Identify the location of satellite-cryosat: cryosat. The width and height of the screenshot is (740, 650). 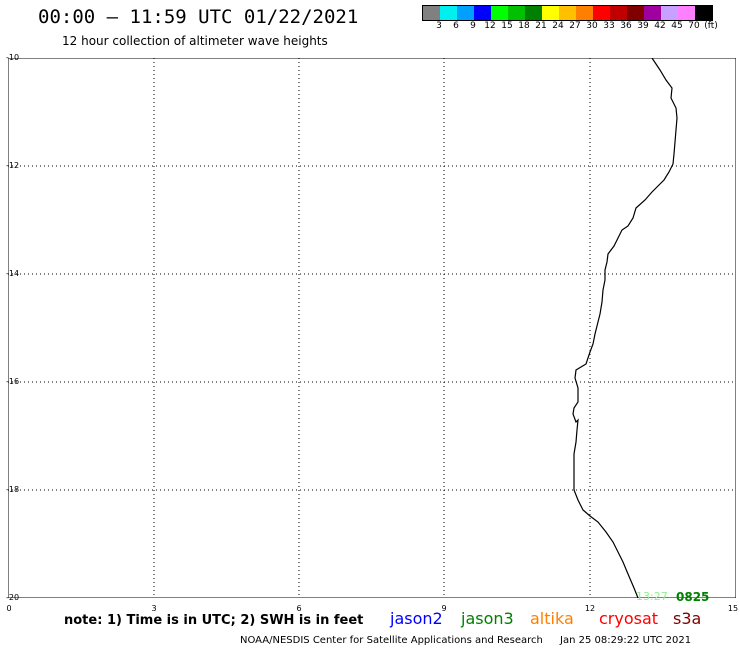
(629, 618).